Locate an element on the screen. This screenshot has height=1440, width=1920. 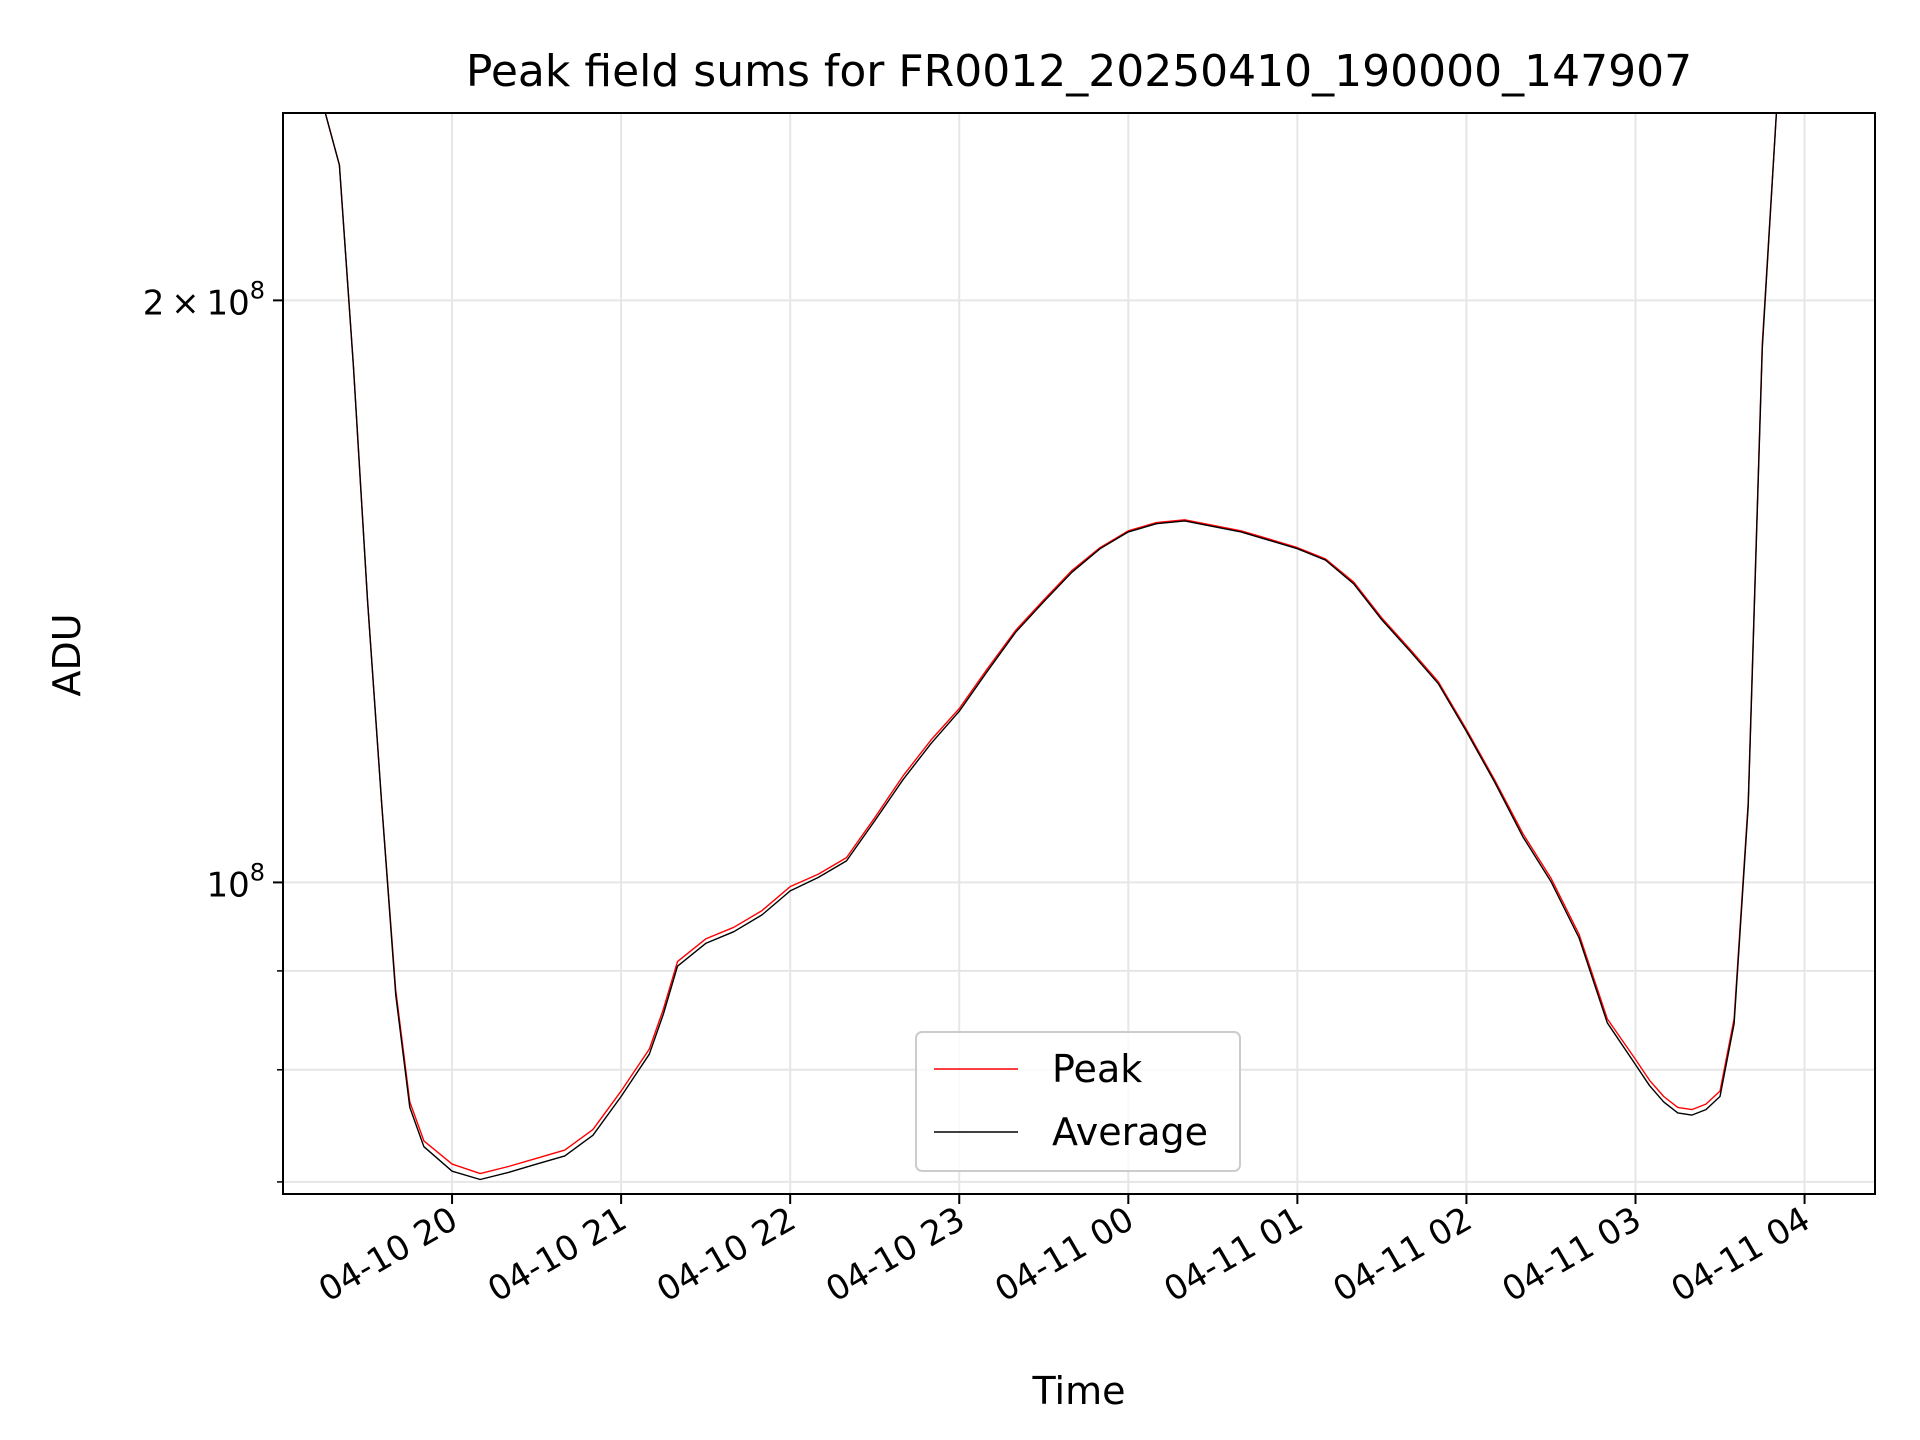
y-tick-label: 2 × 10⁸ is located at coordinates (204, 299).